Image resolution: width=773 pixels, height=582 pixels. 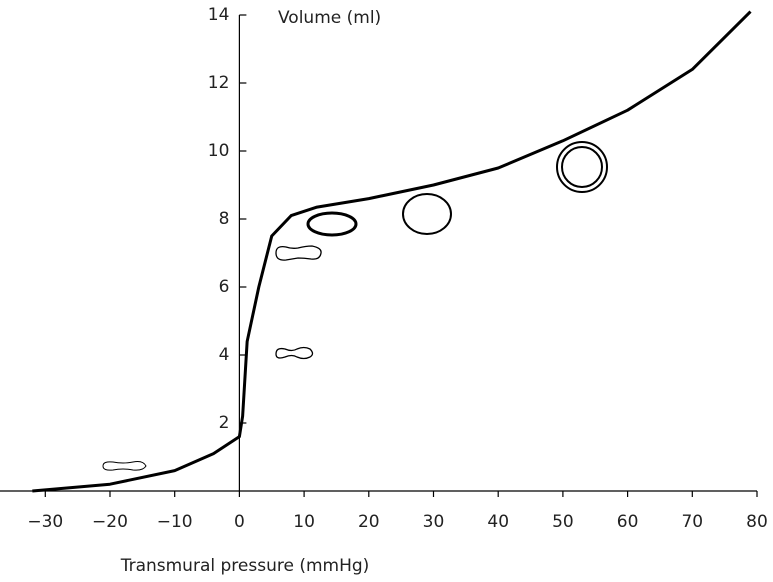 What do you see at coordinates (219, 83) in the screenshot?
I see `y-tick-label: 12` at bounding box center [219, 83].